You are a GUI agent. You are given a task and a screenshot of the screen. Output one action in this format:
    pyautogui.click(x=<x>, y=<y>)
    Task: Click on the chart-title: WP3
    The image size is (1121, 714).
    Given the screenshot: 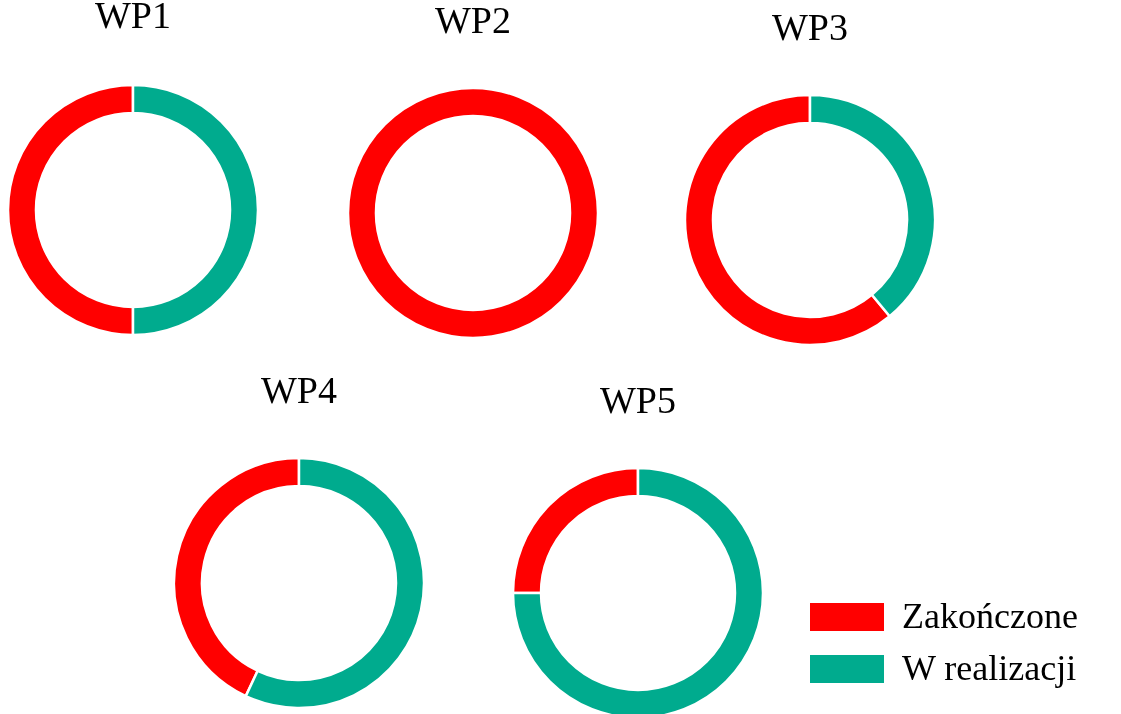 What is the action you would take?
    pyautogui.click(x=810, y=27)
    